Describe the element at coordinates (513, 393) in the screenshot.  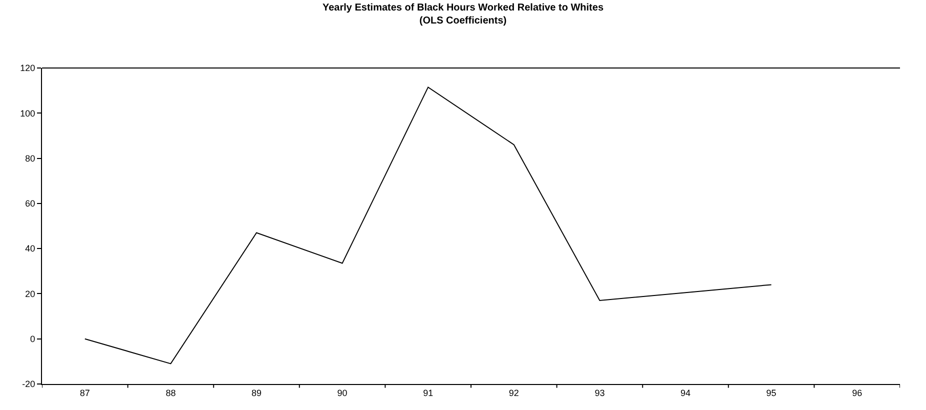
I see `x-tick-label: 92` at that location.